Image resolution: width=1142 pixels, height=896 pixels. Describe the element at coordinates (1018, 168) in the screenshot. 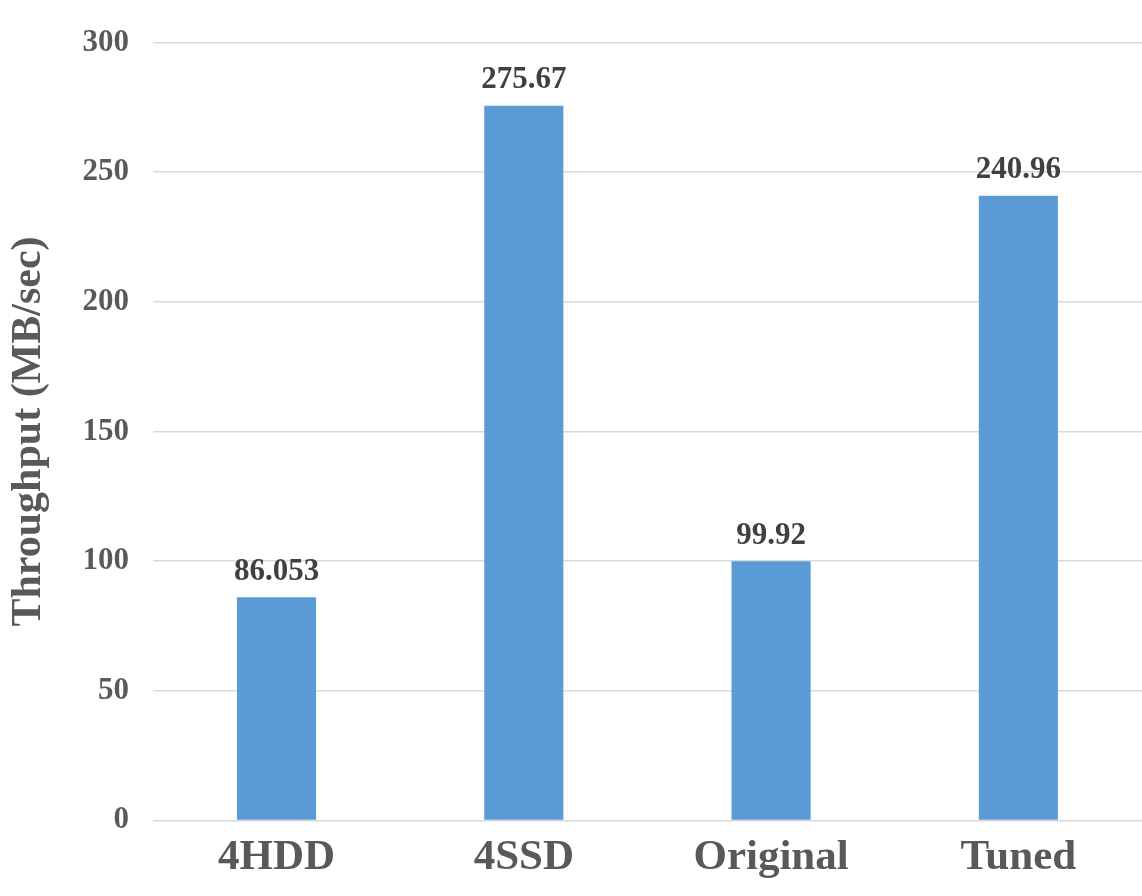

I see `data-label: 240.96` at that location.